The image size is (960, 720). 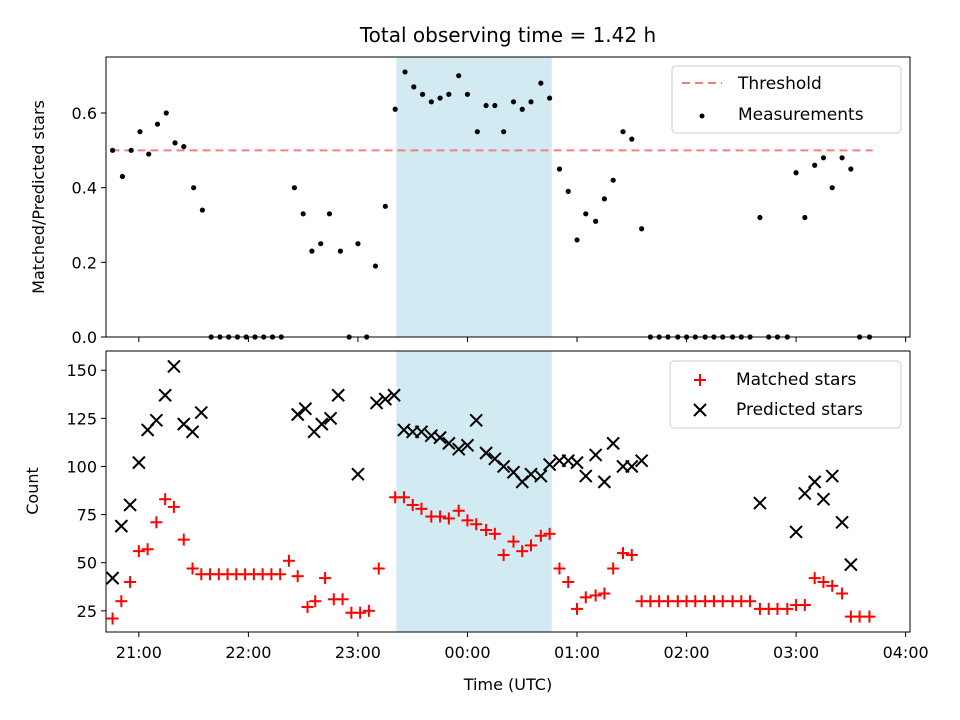 I want to click on legend-matched-label: Matched stars, so click(x=796, y=380).